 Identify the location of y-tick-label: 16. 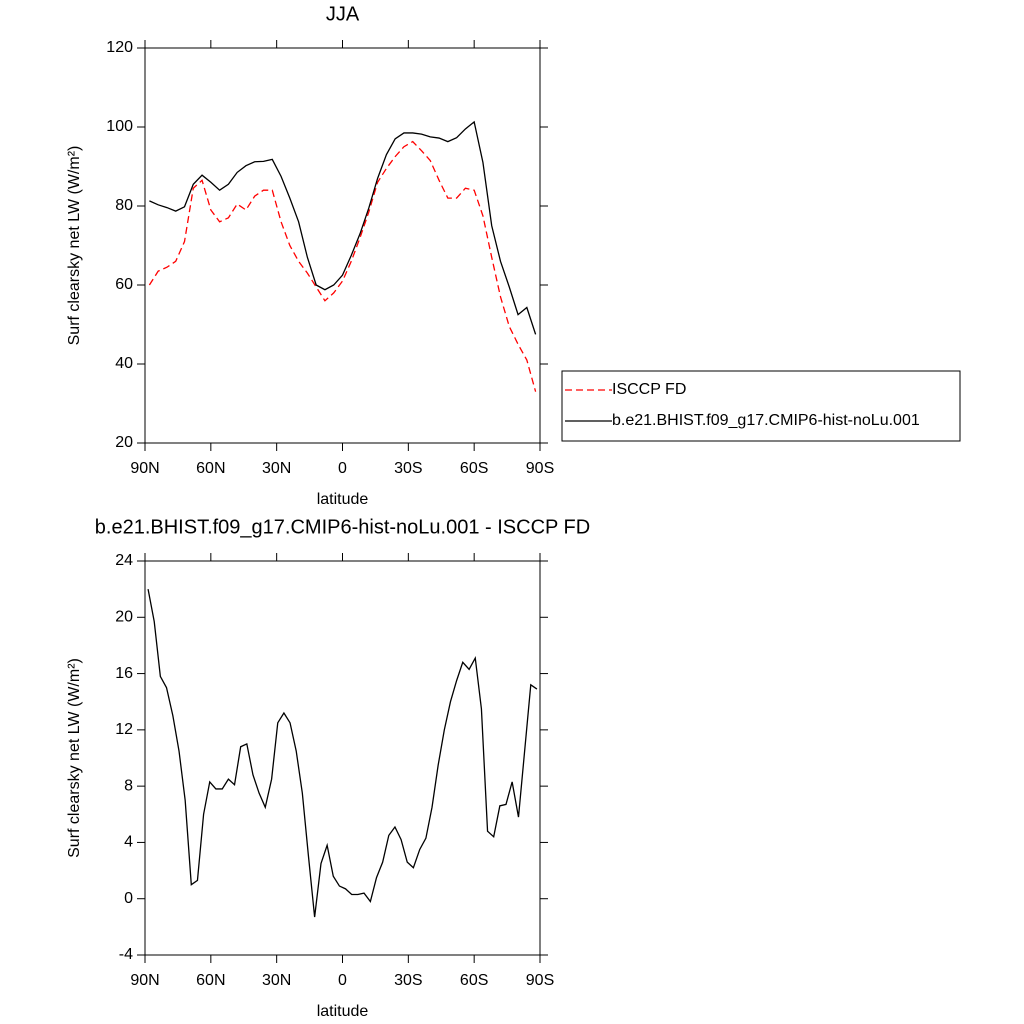
(124, 673).